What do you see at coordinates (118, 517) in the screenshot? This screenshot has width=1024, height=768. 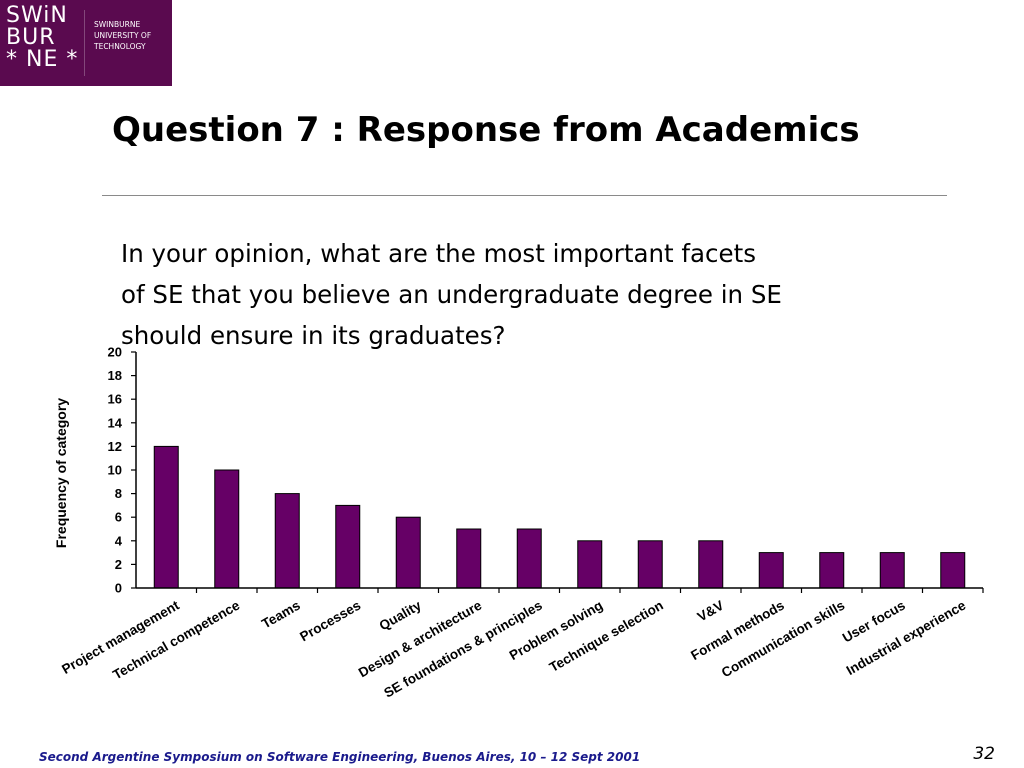 I see `y-tick-label: 6` at bounding box center [118, 517].